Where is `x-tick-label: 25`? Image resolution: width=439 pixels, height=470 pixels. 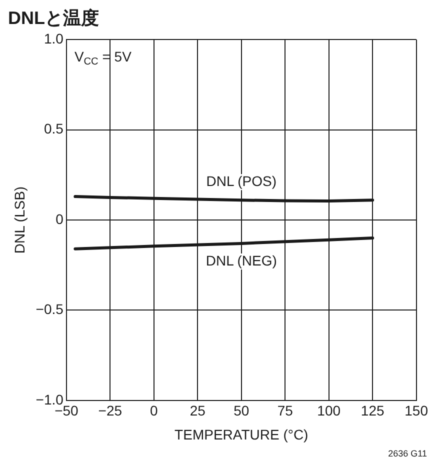 x-tick-label: 25 is located at coordinates (198, 410).